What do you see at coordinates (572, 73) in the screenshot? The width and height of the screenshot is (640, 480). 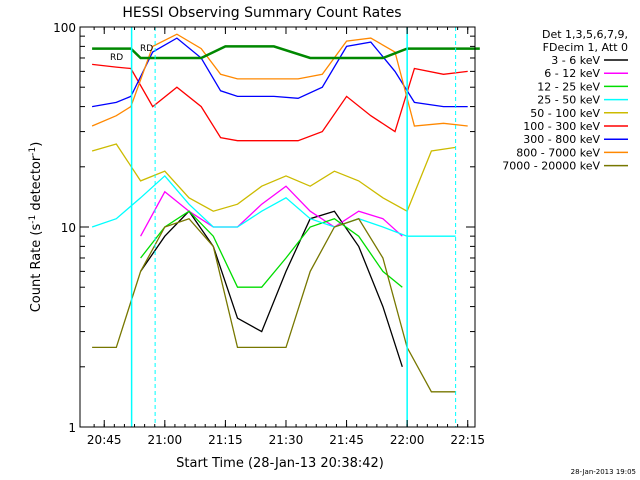 I see `legend-label-1: 6 - 12 keV` at bounding box center [572, 73].